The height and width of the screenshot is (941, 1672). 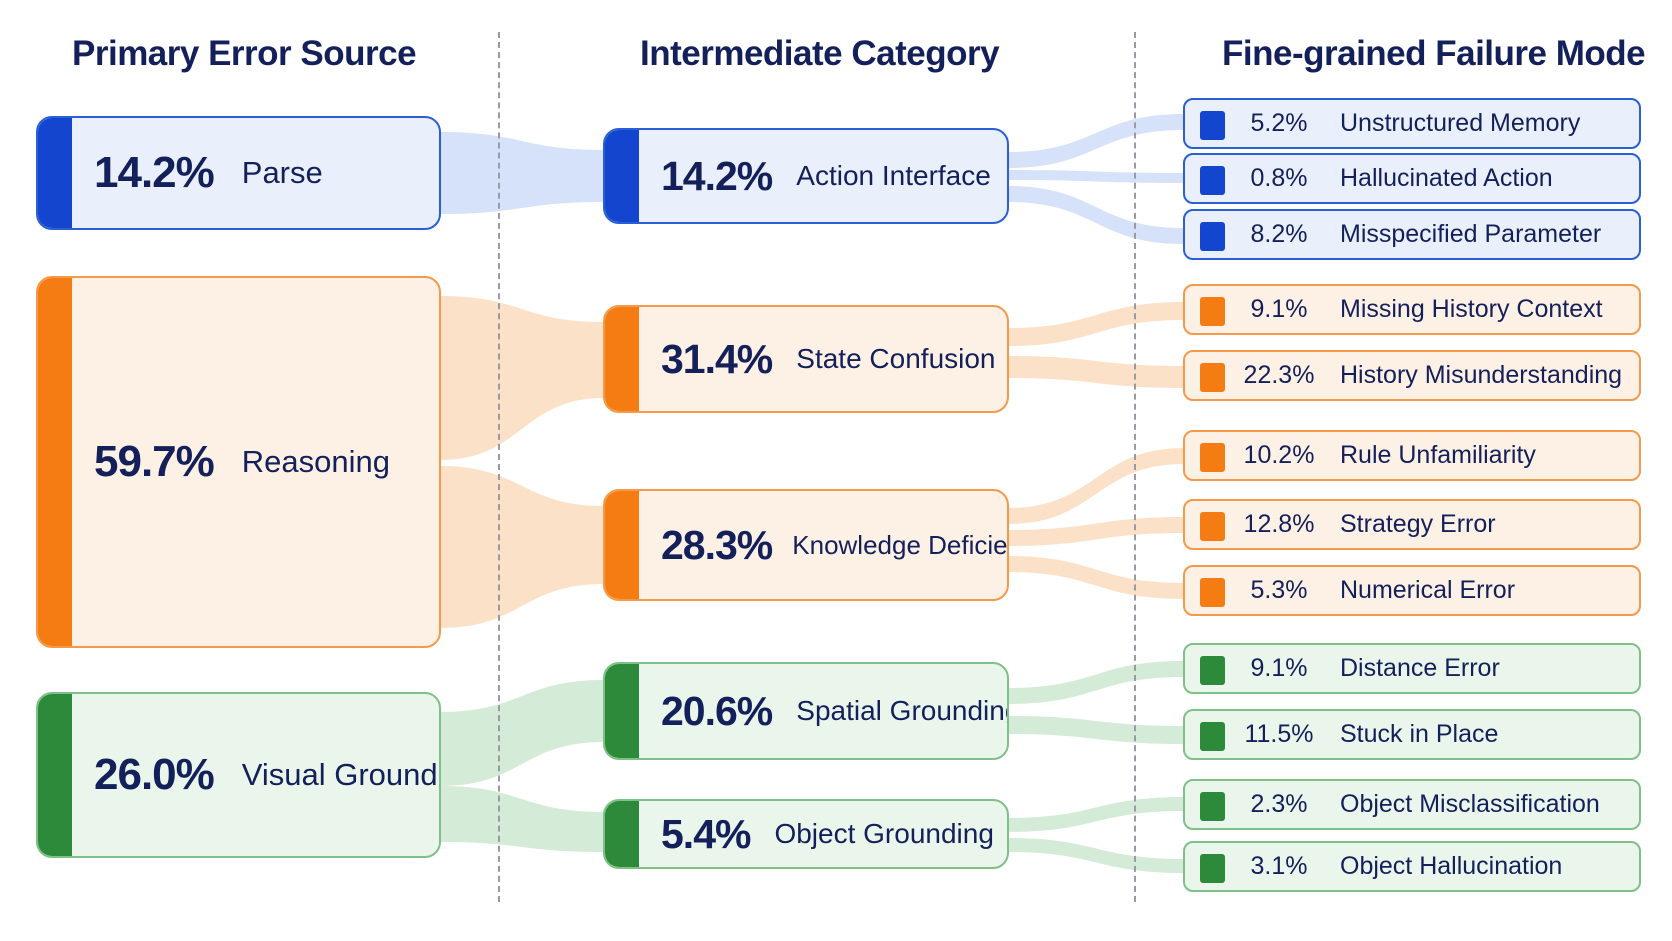 I want to click on fine-percent: 5.3%, so click(x=1279, y=590).